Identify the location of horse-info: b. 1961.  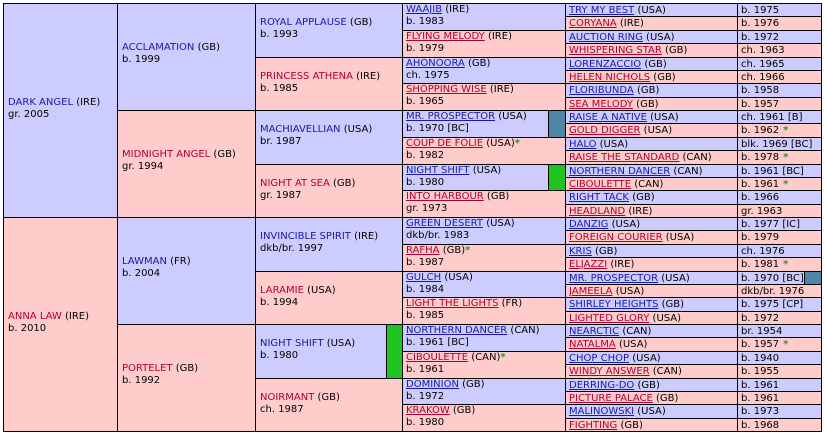
(777, 398).